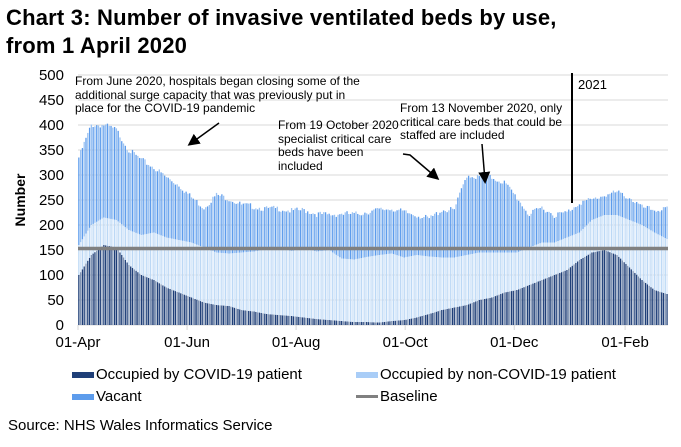  What do you see at coordinates (367, 374) in the screenshot?
I see `legend-swatch-noncovid` at bounding box center [367, 374].